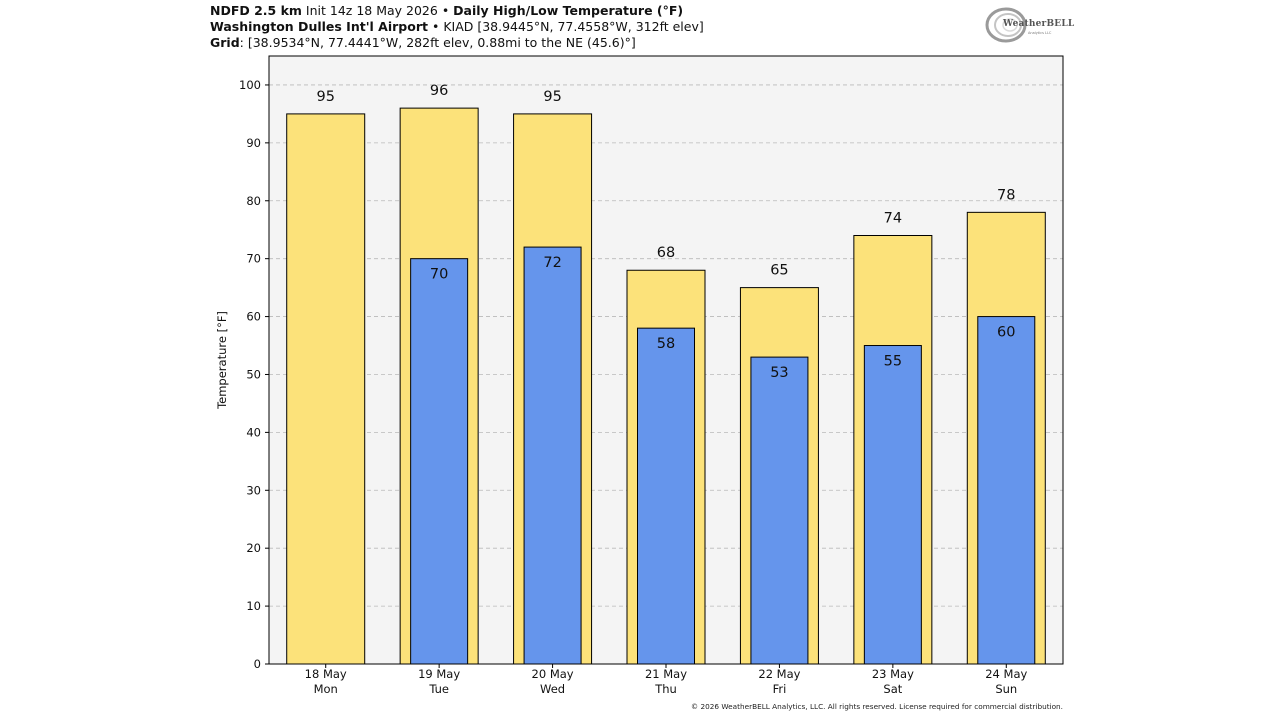 Image resolution: width=1280 pixels, height=720 pixels. What do you see at coordinates (666, 674) in the screenshot?
I see `x-tick-label-date: 21 May` at bounding box center [666, 674].